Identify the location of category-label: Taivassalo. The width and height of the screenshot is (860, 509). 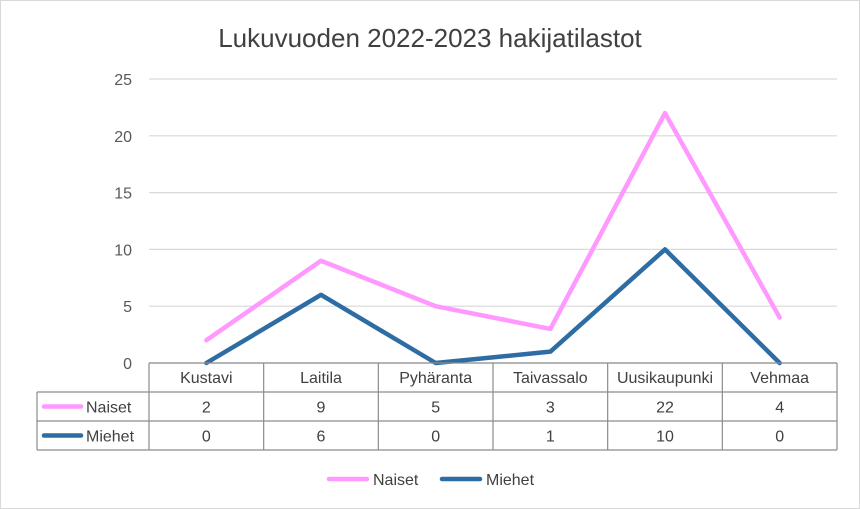
(550, 378).